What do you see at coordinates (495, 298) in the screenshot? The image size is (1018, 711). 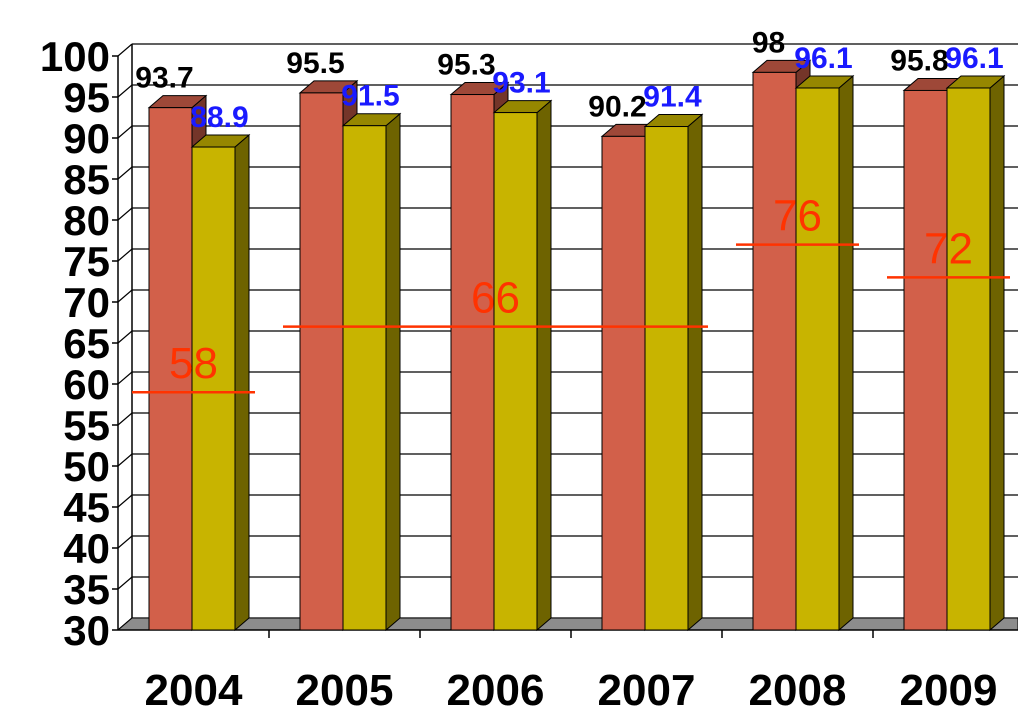 I see `target-label: 66` at bounding box center [495, 298].